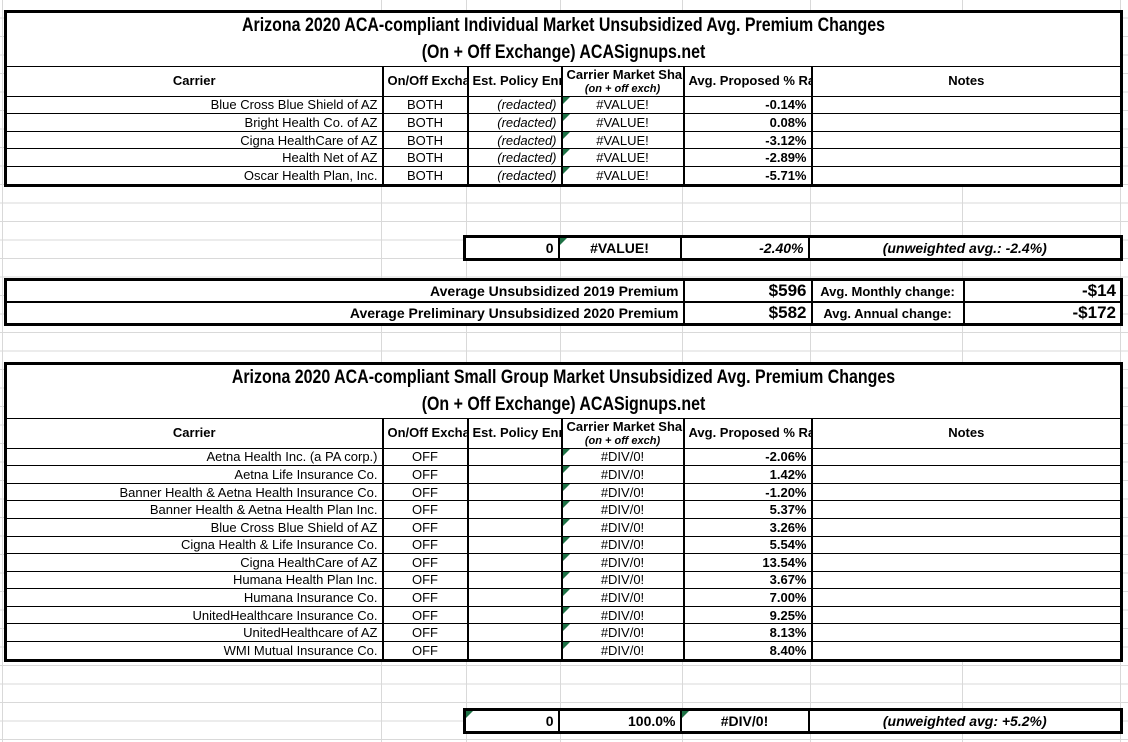 The width and height of the screenshot is (1128, 742). What do you see at coordinates (887, 291) in the screenshot?
I see `monthly-change-label: Avg. Monthly change:` at bounding box center [887, 291].